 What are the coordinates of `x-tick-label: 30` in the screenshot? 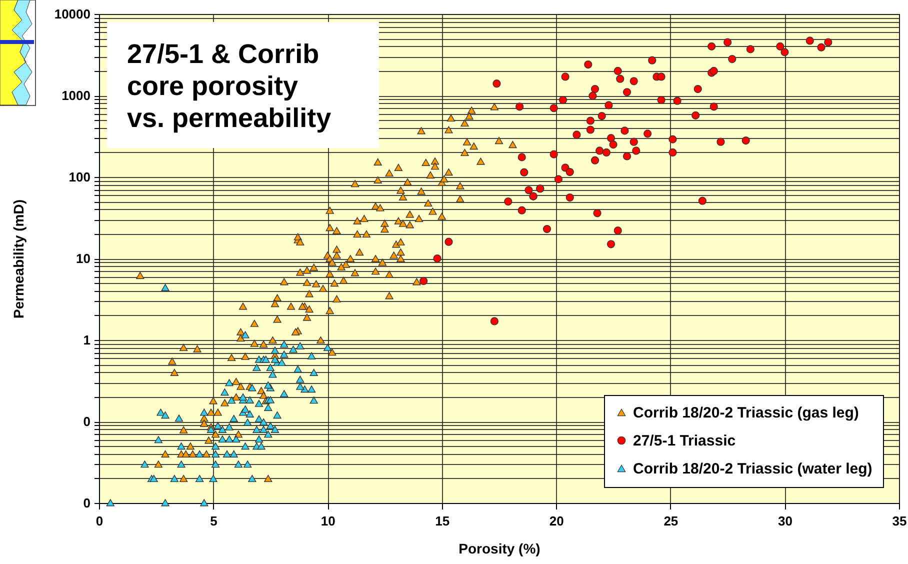 It's located at (785, 521).